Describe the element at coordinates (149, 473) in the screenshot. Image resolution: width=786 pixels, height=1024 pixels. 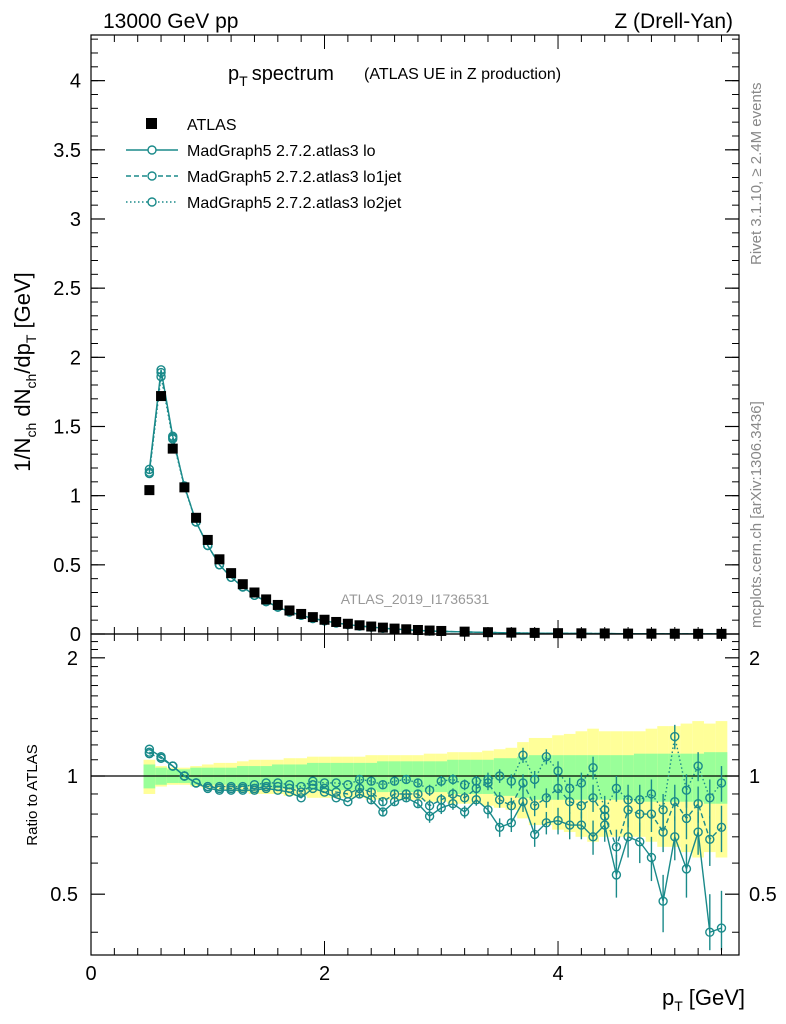
I see `mc-point` at that location.